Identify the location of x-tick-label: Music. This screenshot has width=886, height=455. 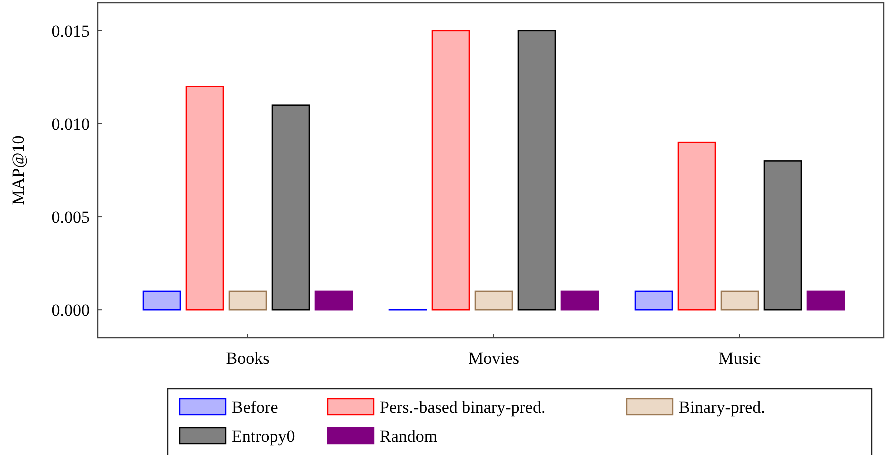
(740, 358).